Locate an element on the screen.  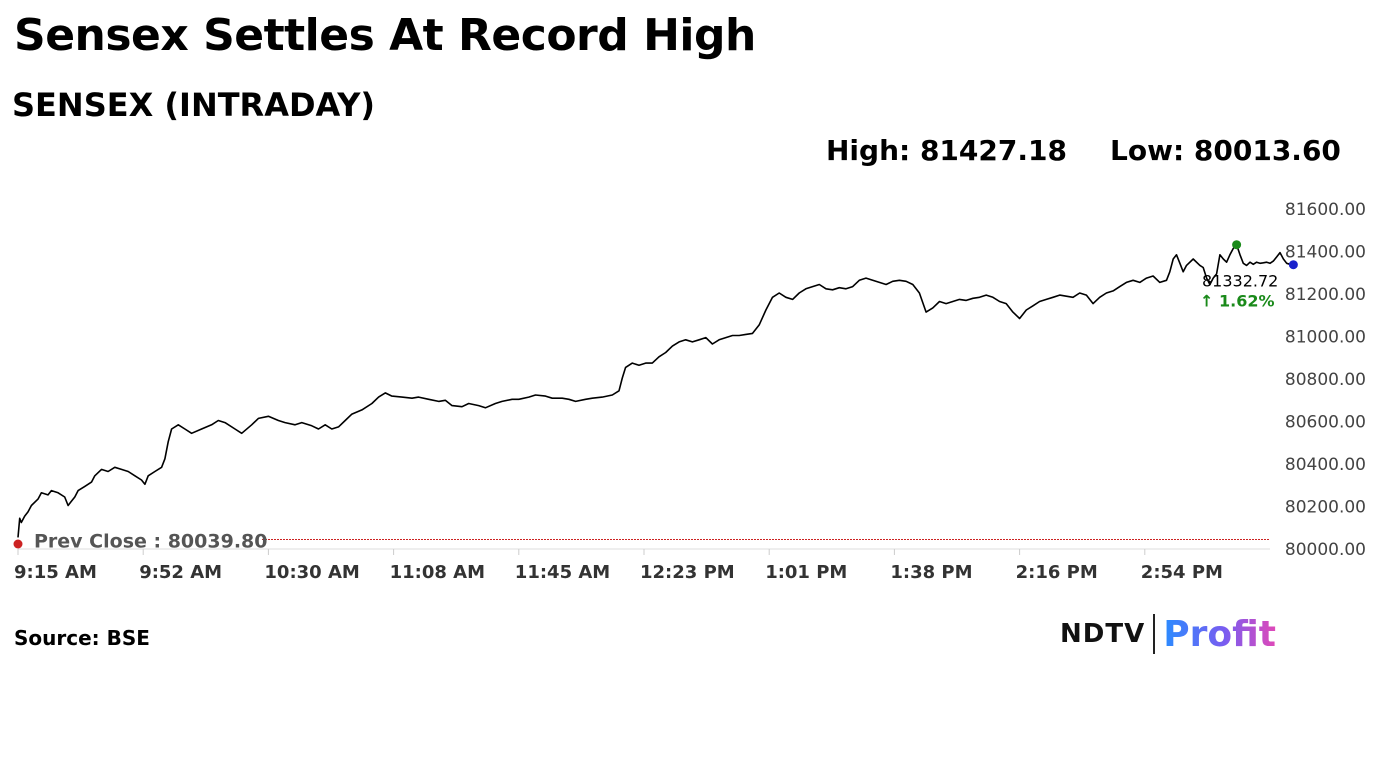
y-tick-label: 80600.00 is located at coordinates (1325, 423).